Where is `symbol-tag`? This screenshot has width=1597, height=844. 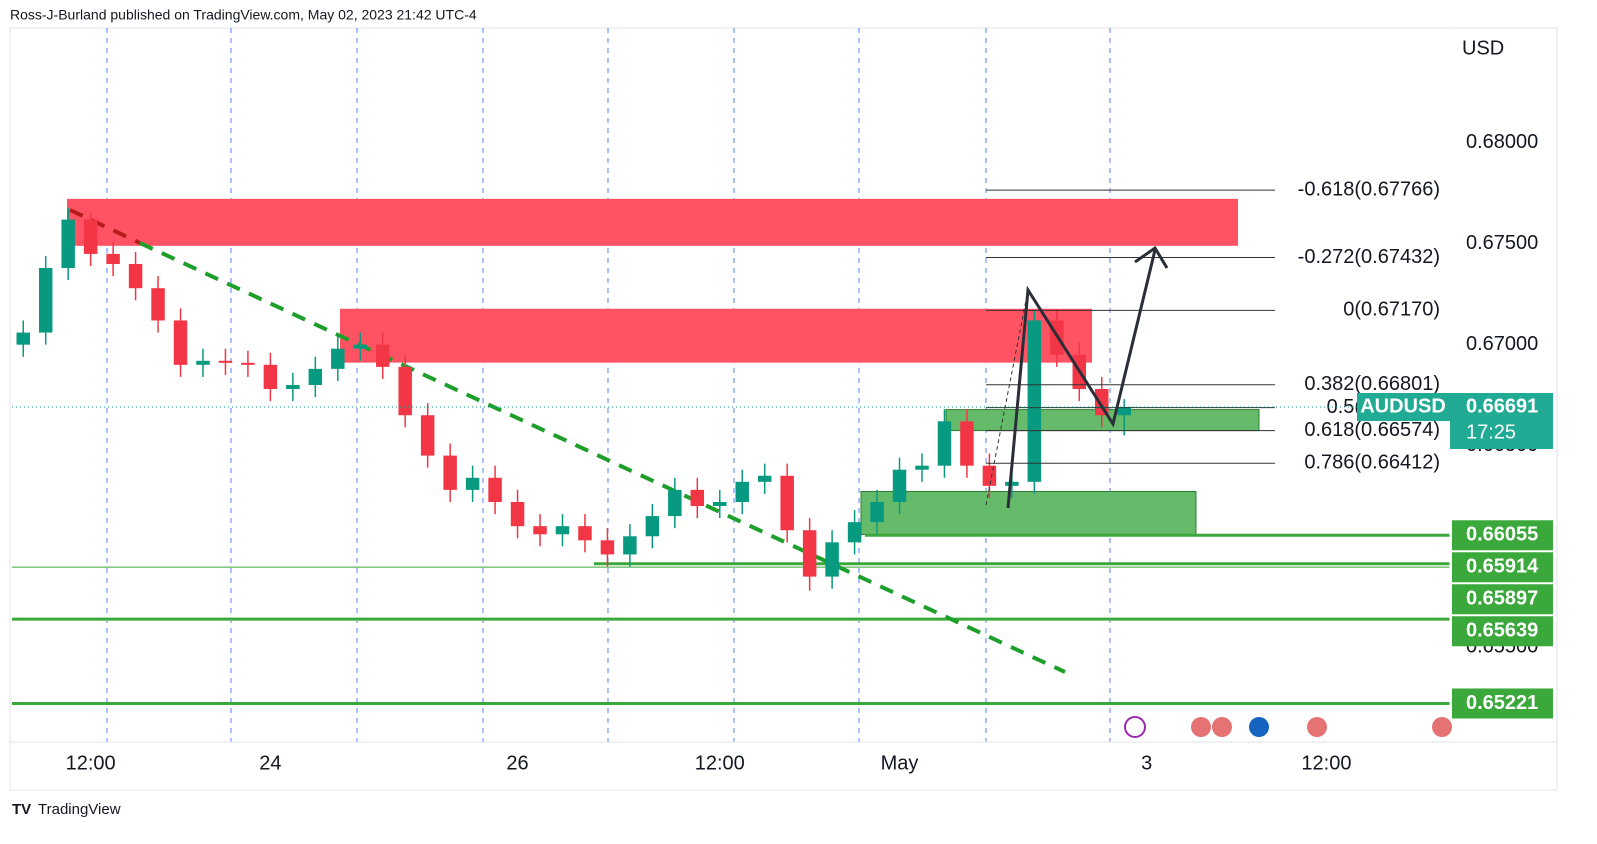
symbol-tag is located at coordinates (1403, 406).